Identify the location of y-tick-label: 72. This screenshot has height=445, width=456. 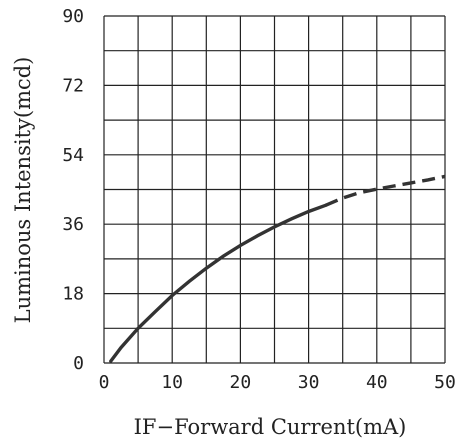
(73, 85).